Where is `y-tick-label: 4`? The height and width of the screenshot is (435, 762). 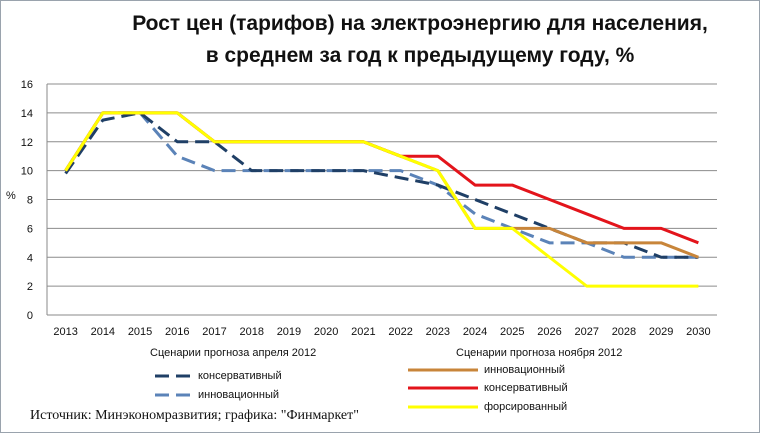
y-tick-label: 4 is located at coordinates (30, 258).